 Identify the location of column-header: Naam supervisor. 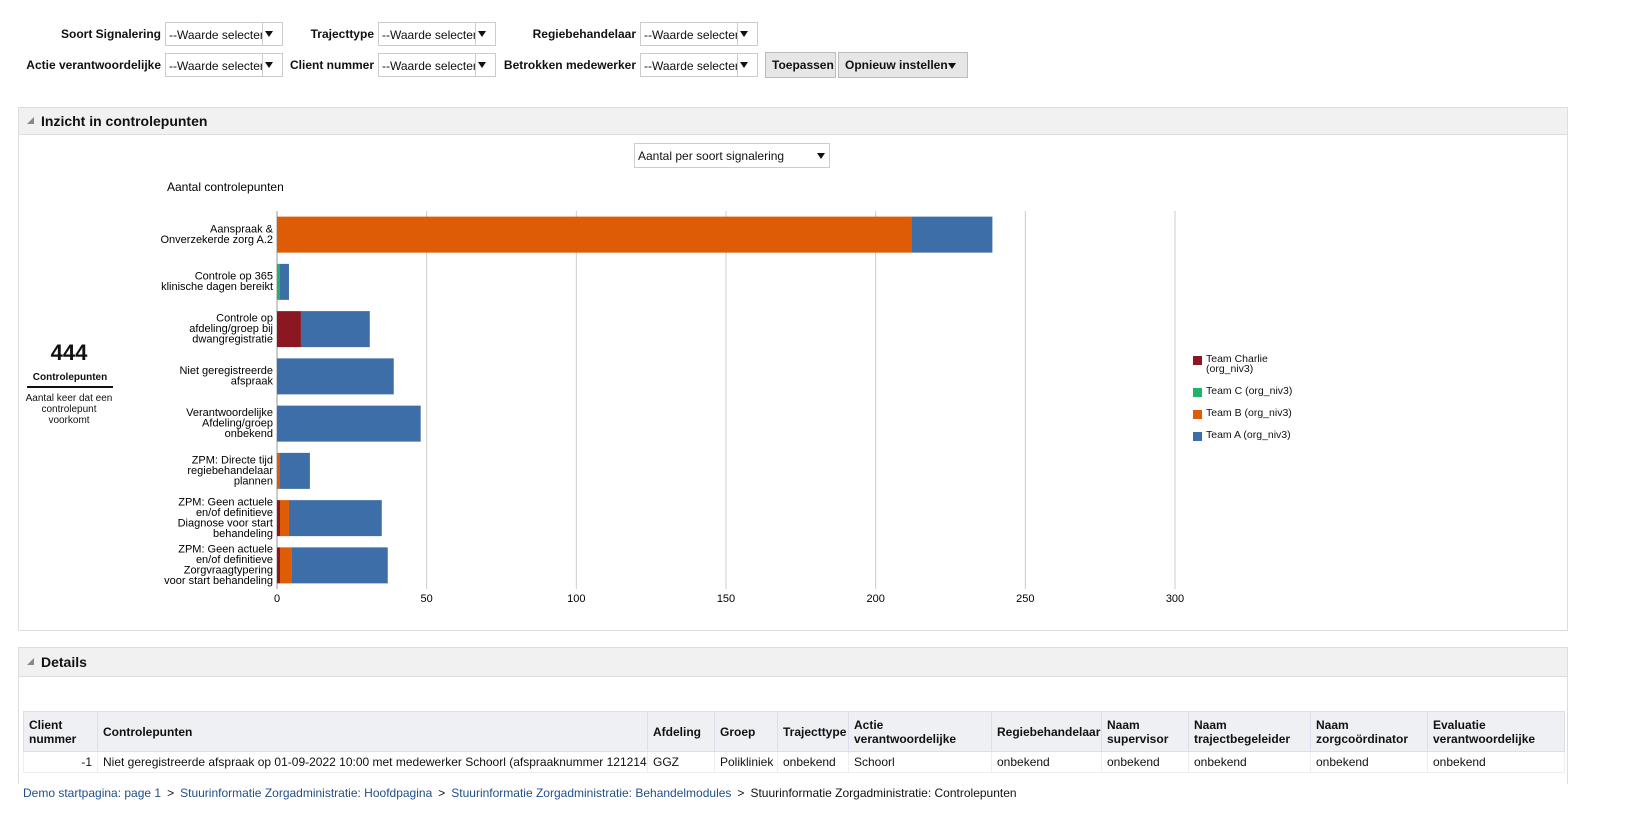
(1145, 731).